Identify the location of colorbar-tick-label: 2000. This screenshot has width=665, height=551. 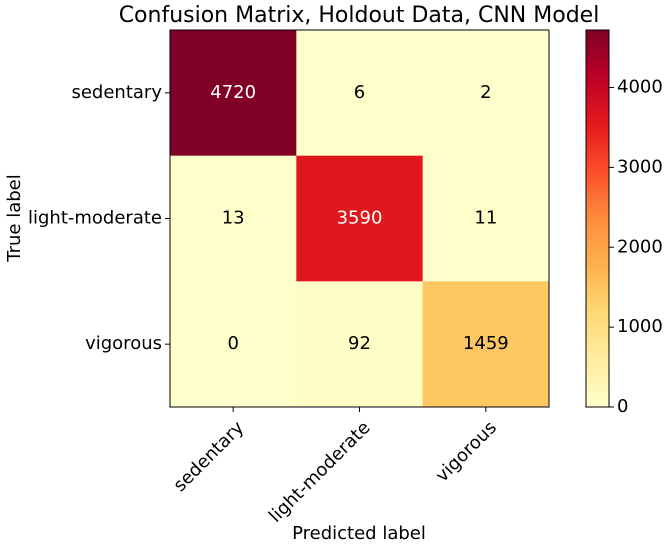
(640, 246).